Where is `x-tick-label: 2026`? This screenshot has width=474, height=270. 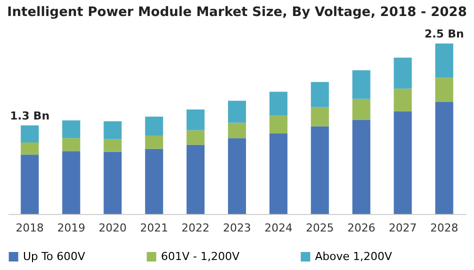
x-tick-label: 2026 is located at coordinates (361, 228).